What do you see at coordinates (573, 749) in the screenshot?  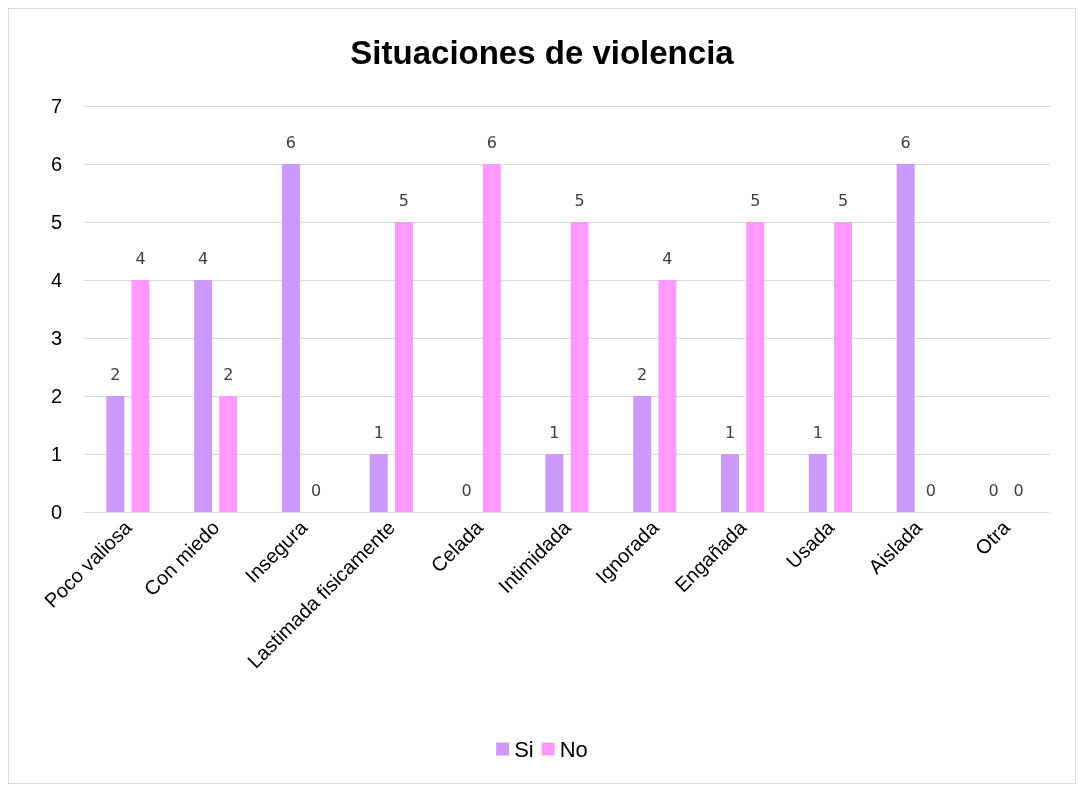 I see `legend-label: No` at bounding box center [573, 749].